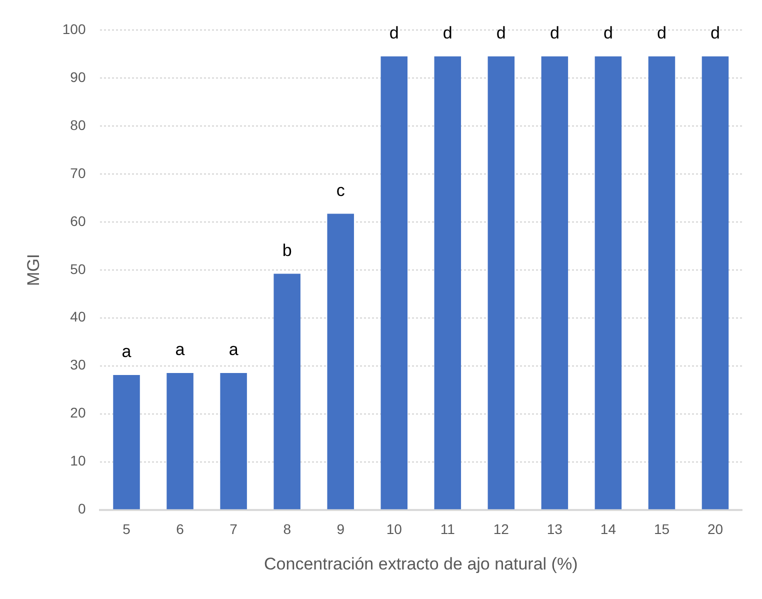 The image size is (762, 599). Describe the element at coordinates (78, 412) in the screenshot. I see `y-tick-label: 20` at that location.